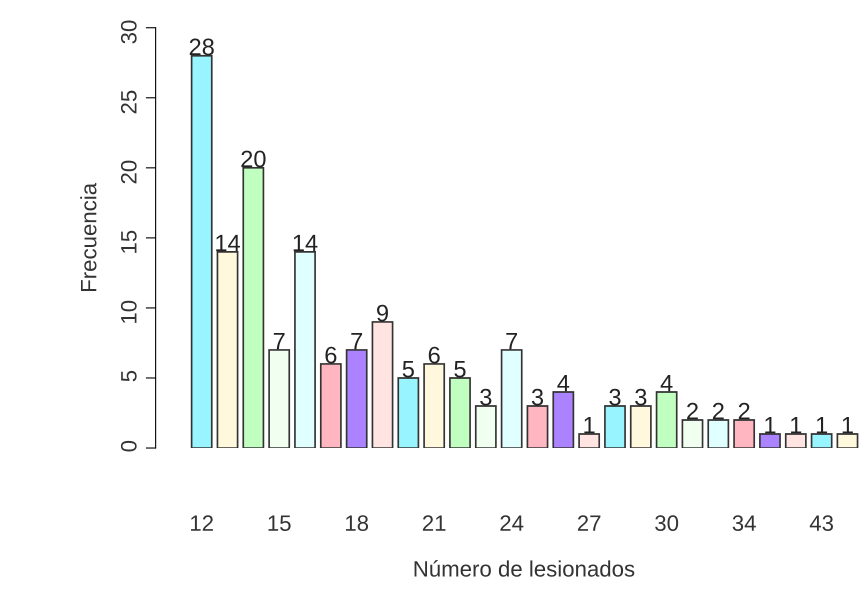  What do you see at coordinates (253, 159) in the screenshot?
I see `data-label: 20` at bounding box center [253, 159].